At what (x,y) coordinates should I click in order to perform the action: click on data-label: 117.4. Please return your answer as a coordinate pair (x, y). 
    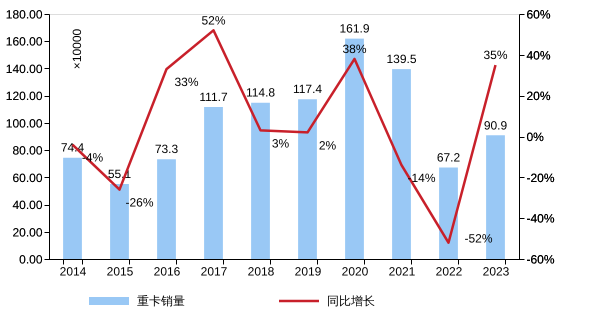
    Looking at the image, I should click on (307, 89).